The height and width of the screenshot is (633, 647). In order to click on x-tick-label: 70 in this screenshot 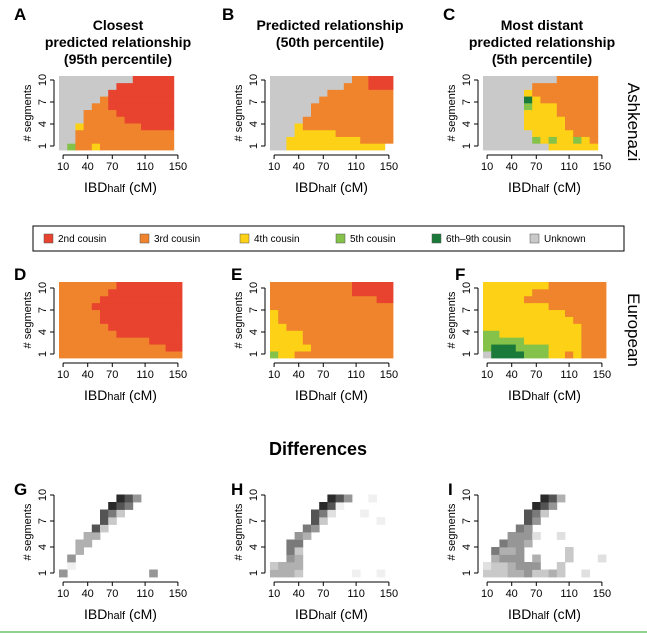, I will do `click(536, 375)`.